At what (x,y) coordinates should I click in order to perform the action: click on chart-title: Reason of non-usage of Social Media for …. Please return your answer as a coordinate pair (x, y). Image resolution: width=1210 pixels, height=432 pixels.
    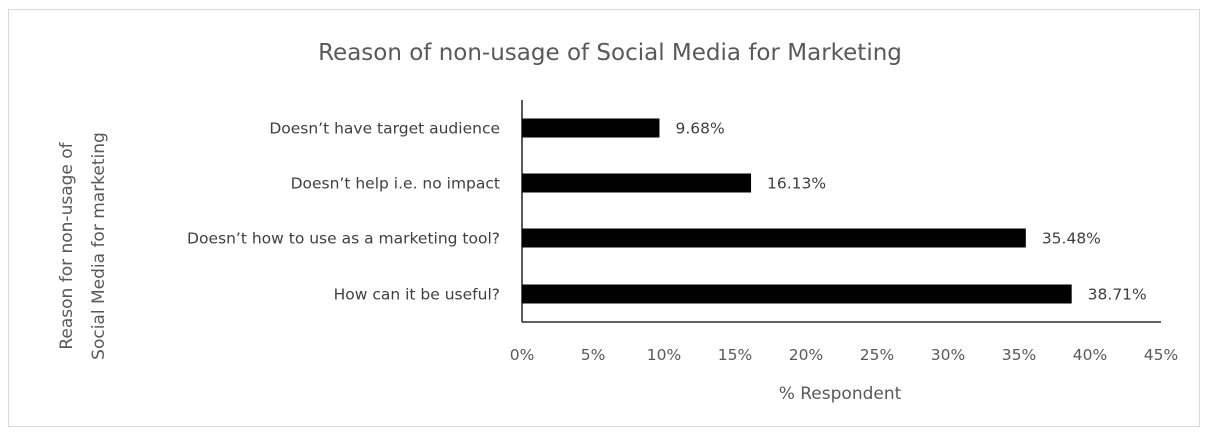
    Looking at the image, I should click on (610, 53).